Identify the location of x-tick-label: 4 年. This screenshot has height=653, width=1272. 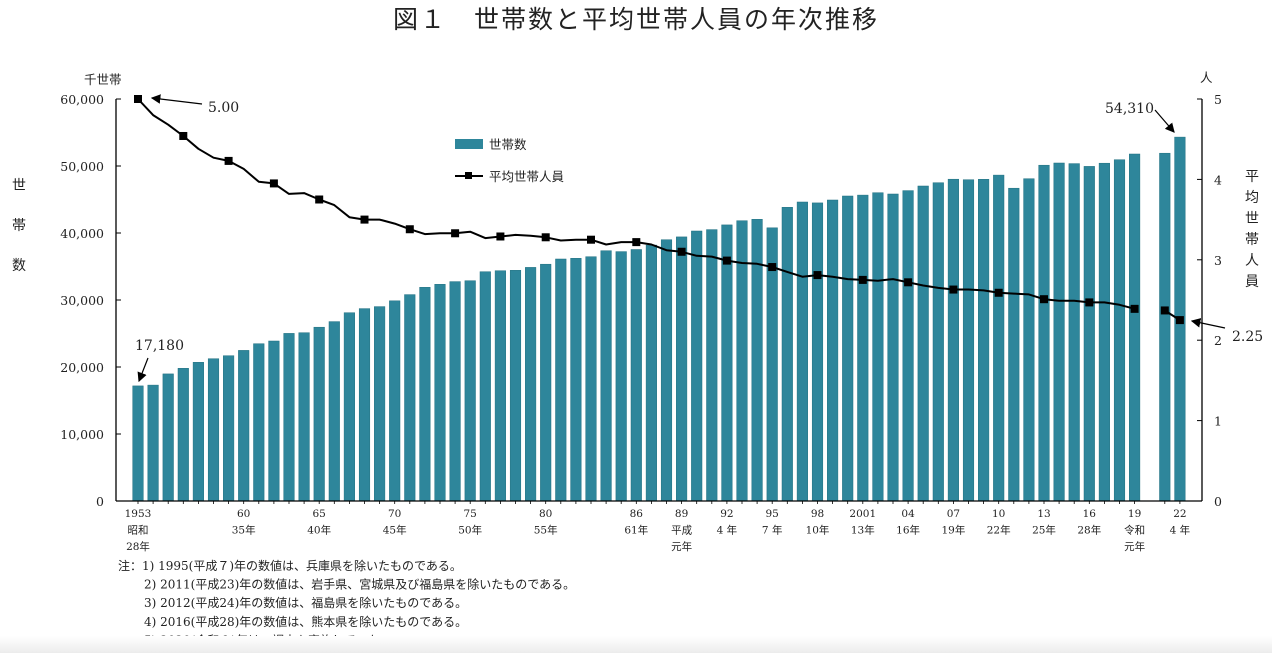
(1180, 530).